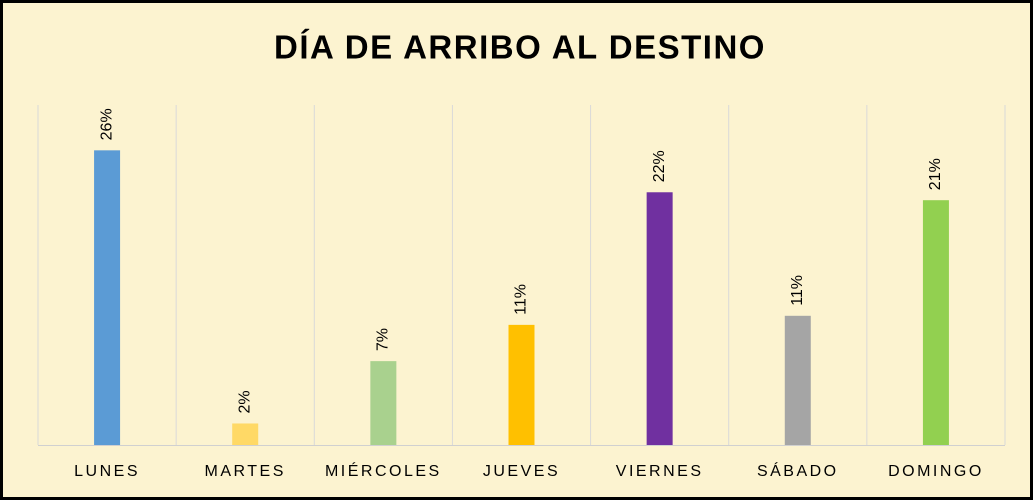 The height and width of the screenshot is (500, 1033). I want to click on x-tick-label: LUNES, so click(107, 471).